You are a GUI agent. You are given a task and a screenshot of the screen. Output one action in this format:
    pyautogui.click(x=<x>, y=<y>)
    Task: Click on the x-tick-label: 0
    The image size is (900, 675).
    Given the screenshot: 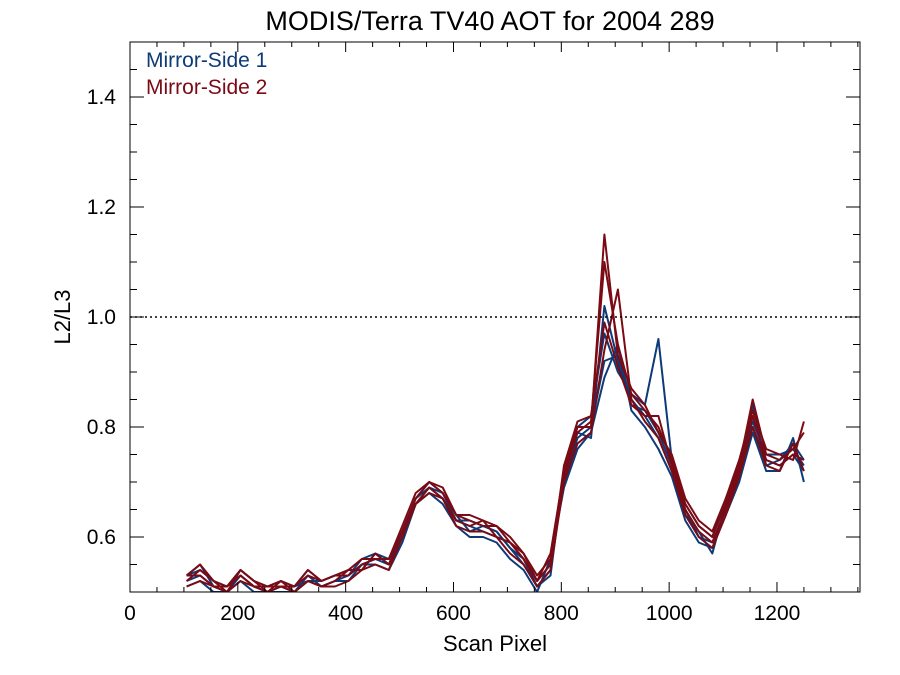 What is the action you would take?
    pyautogui.click(x=130, y=613)
    